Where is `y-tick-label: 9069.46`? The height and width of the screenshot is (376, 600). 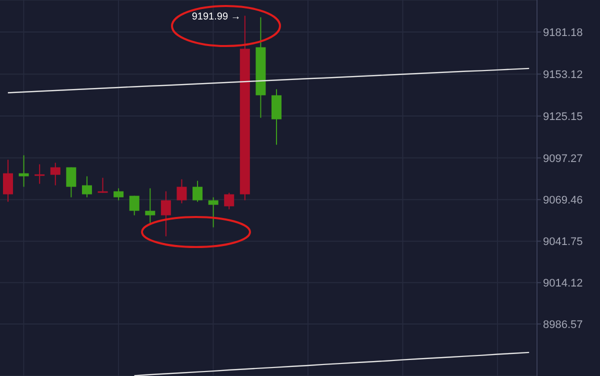
y-tick-label: 9069.46 is located at coordinates (563, 200).